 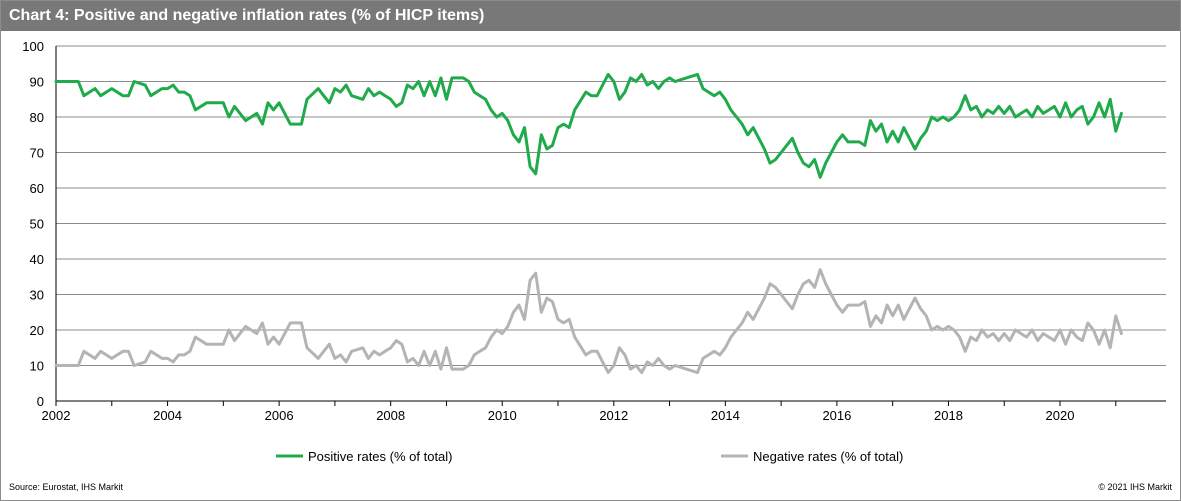 I want to click on y-tick-label-60: 60, so click(x=37, y=188).